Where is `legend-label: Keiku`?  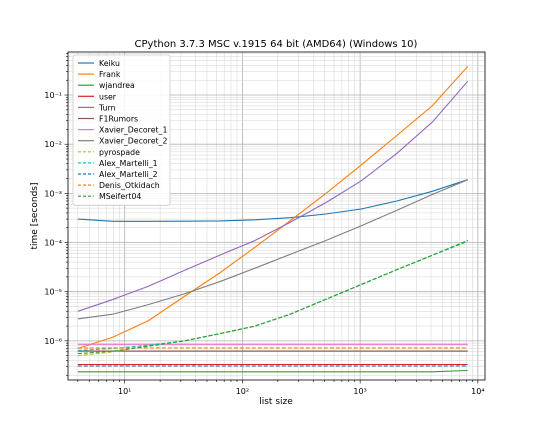
legend-label: Keiku is located at coordinates (109, 63).